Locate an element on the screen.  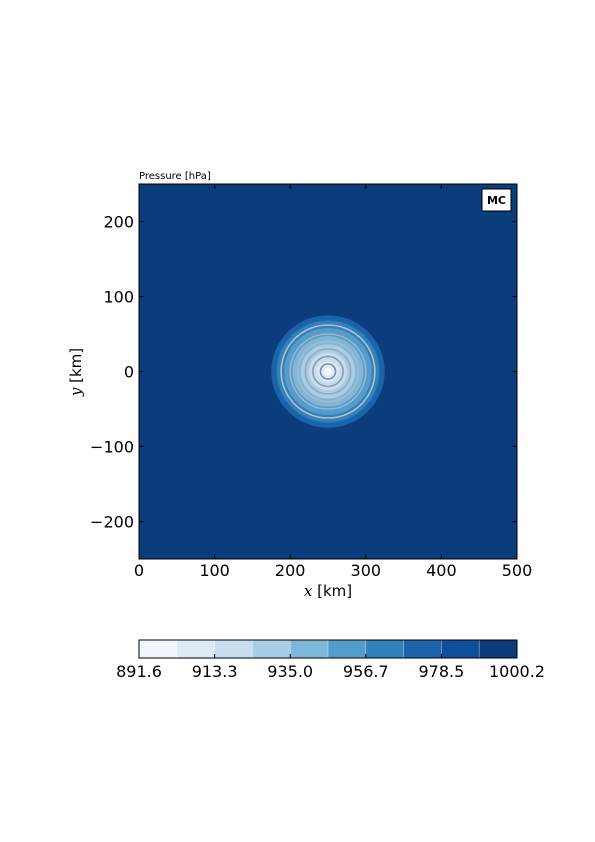
model-tag-label: MC is located at coordinates (496, 200).